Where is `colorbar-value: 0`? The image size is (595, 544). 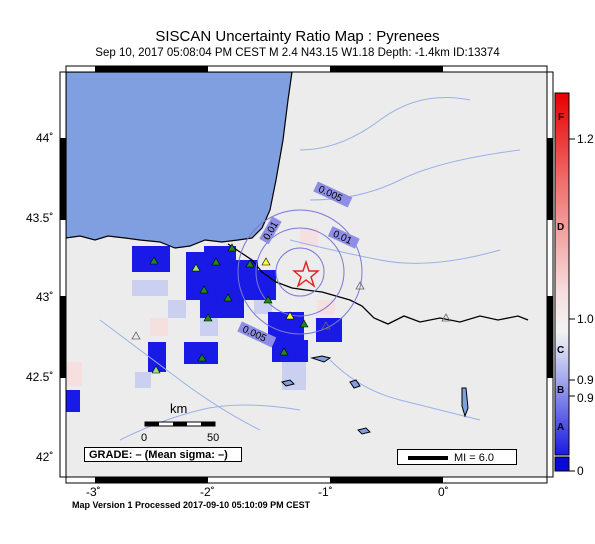
colorbar-value: 0 is located at coordinates (580, 471).